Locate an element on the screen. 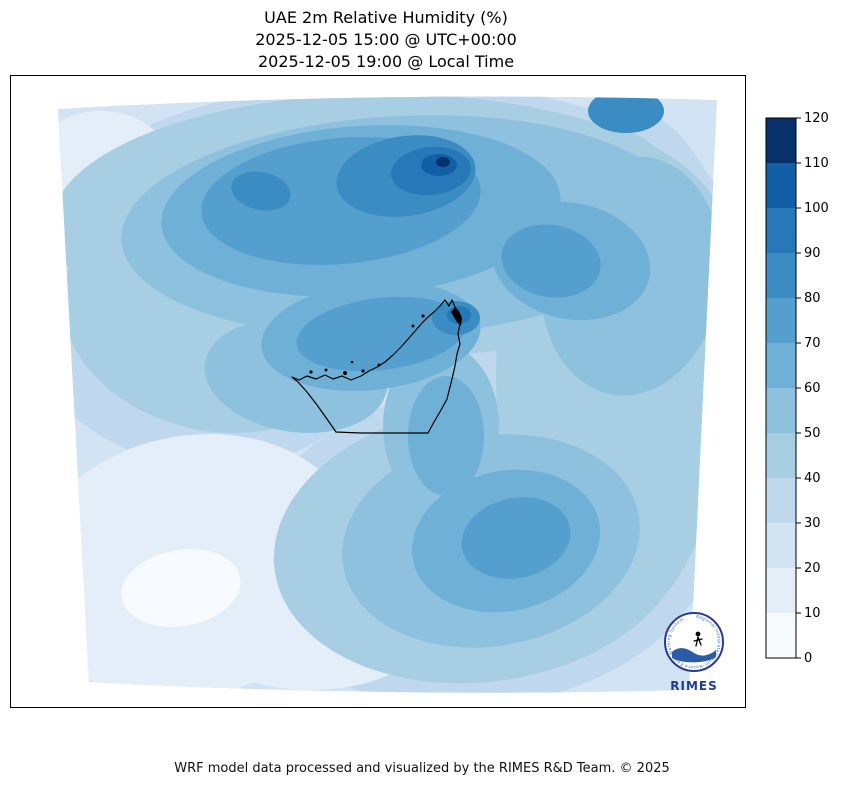 This screenshot has height=788, width=844. colorbar-ticks is located at coordinates (798, 388).